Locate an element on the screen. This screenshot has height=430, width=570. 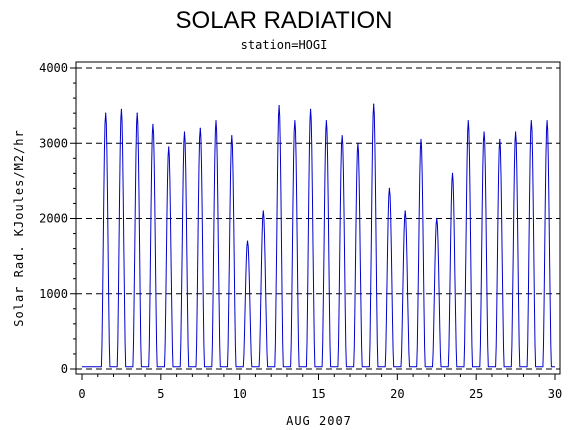
y-axis-label: Solar Rad. KJoules/M2/hr is located at coordinates (19, 227).